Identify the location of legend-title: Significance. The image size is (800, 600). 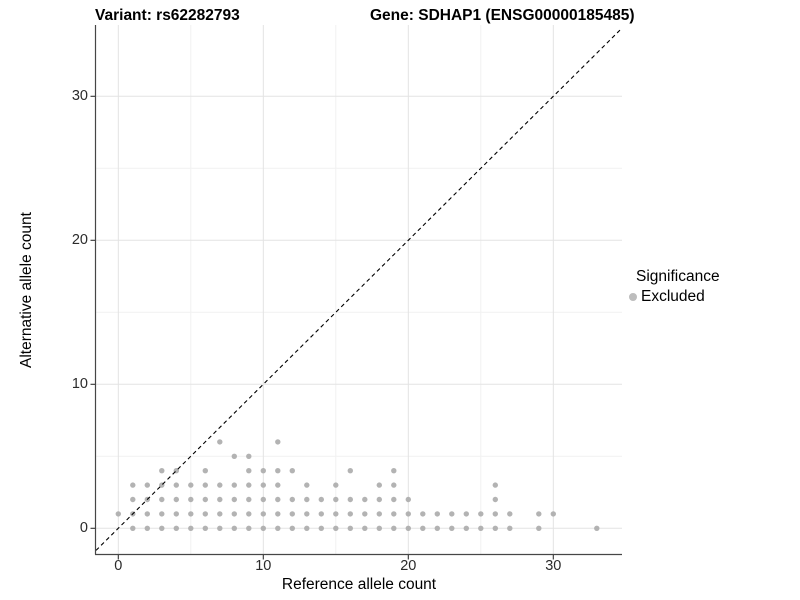
(678, 276).